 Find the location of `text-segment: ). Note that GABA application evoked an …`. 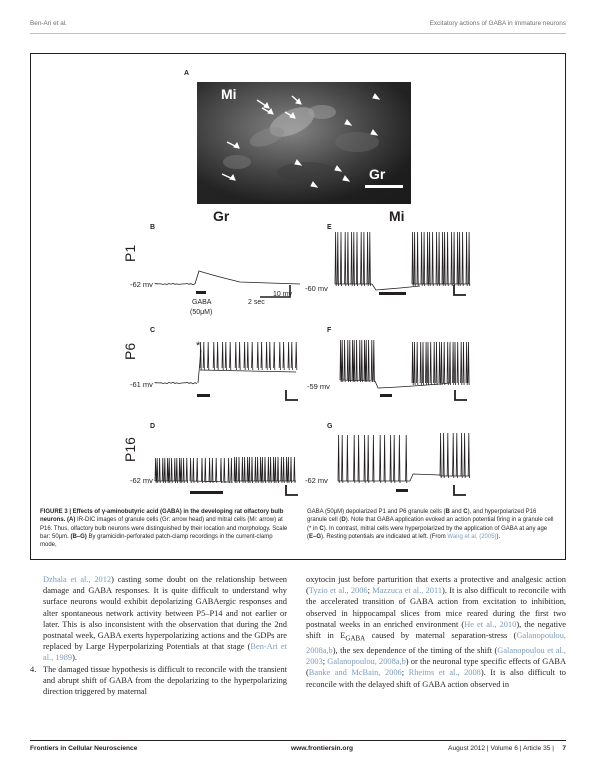

text-segment: ). Note that GABA application evoked an … is located at coordinates (430, 524).